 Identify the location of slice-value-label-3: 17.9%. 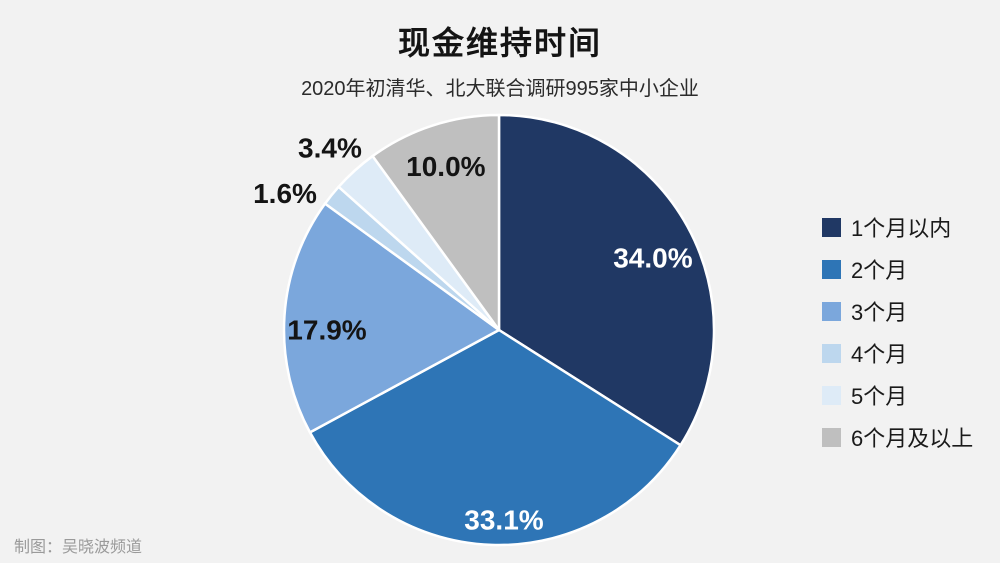
(326, 330).